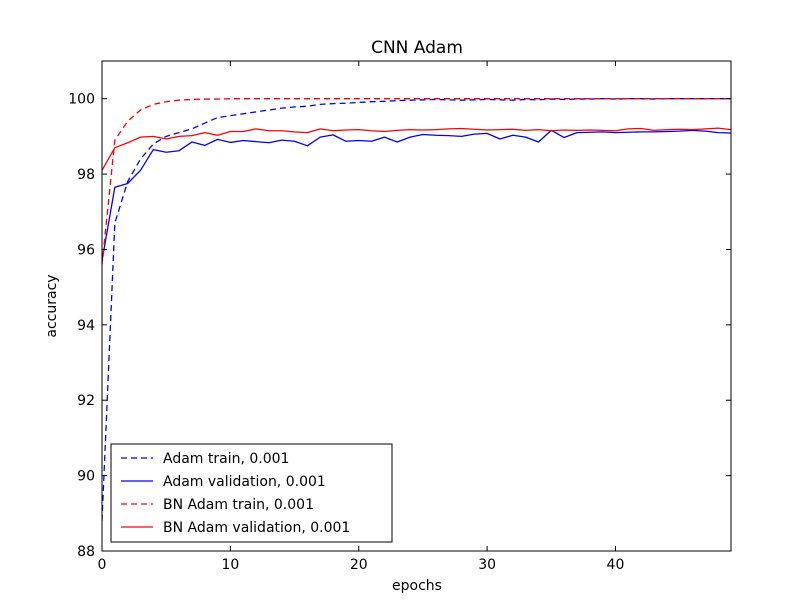  Describe the element at coordinates (86, 326) in the screenshot. I see `y-tick-label: 94` at that location.